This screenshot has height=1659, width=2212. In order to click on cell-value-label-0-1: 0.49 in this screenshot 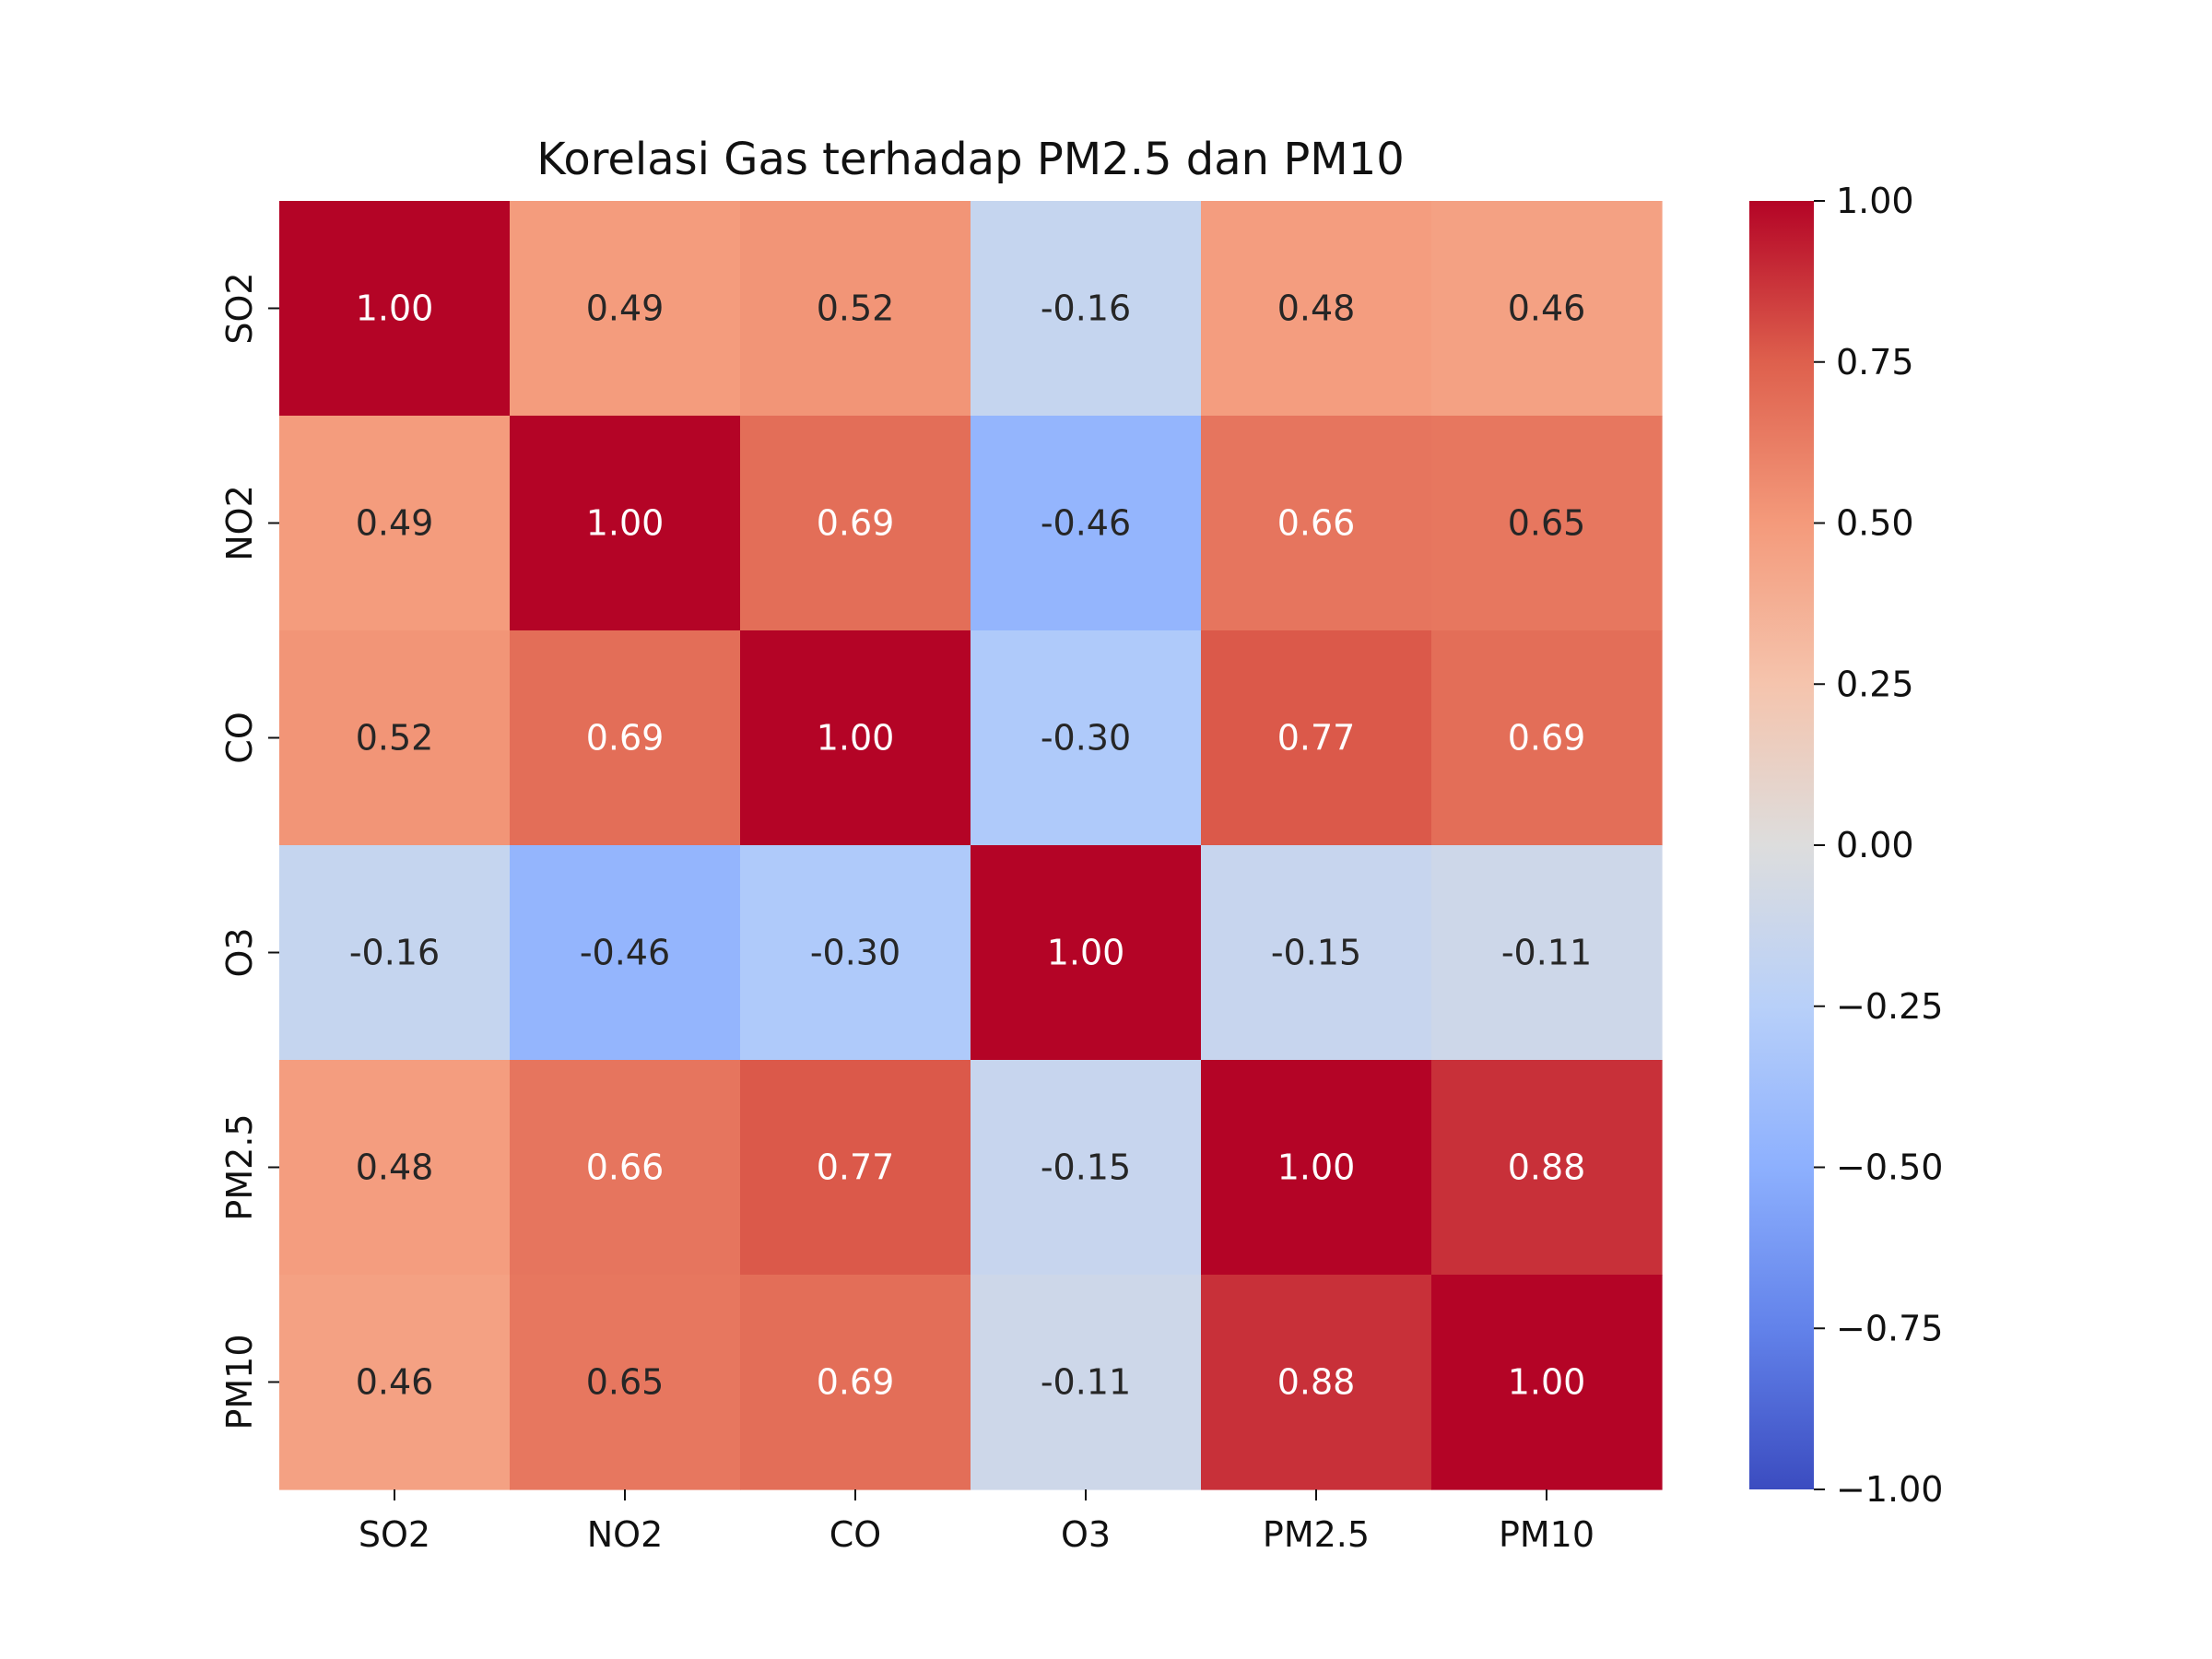, I will do `click(625, 308)`.